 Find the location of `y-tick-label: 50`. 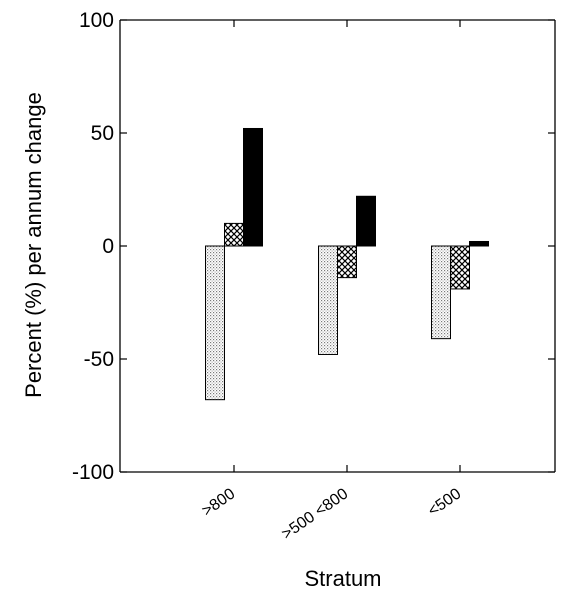

y-tick-label: 50 is located at coordinates (102, 133).